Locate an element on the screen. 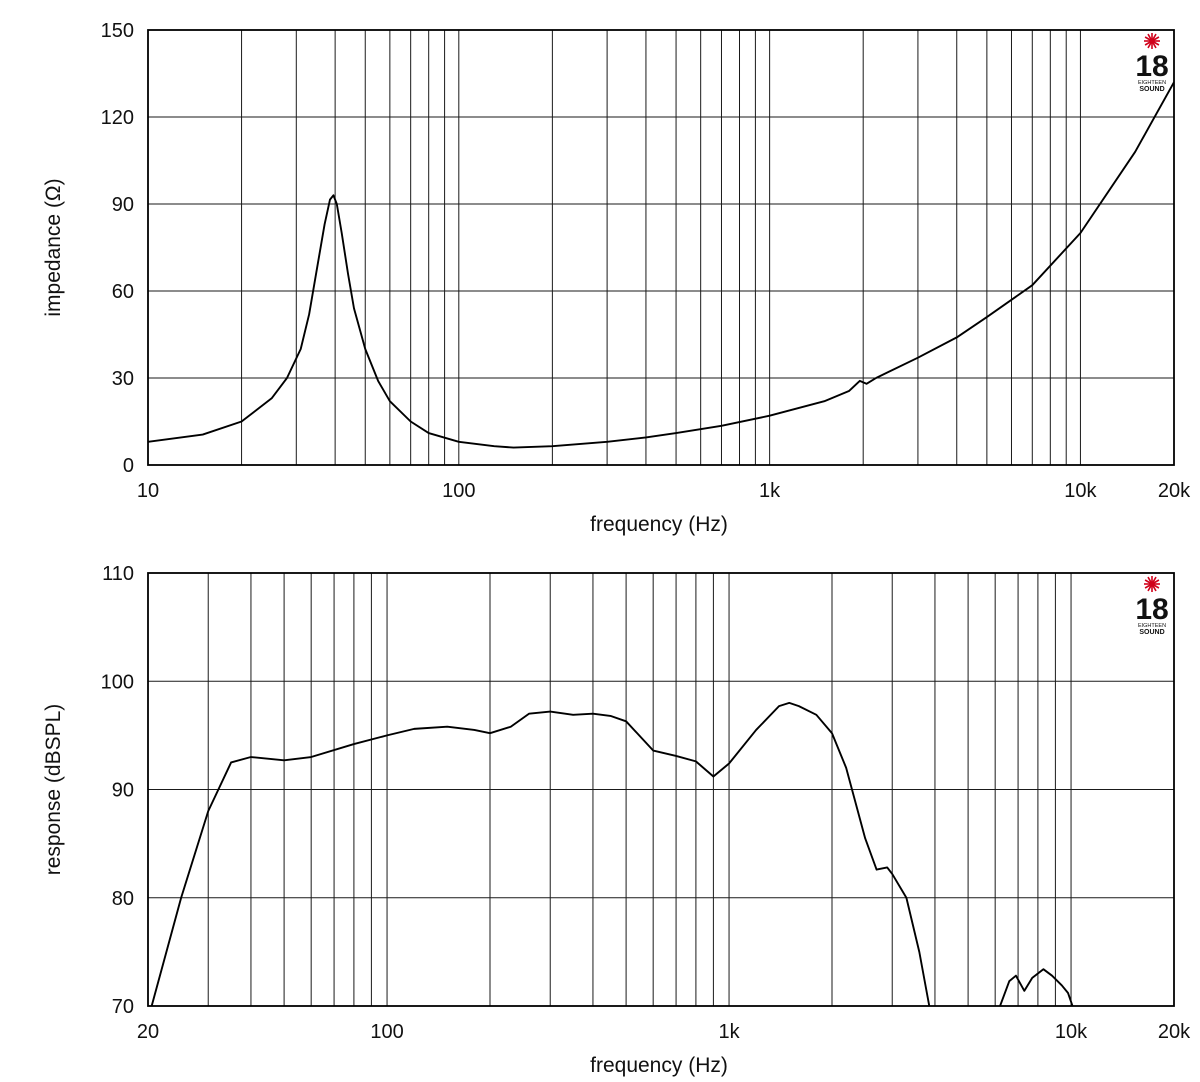  y-axis-label: impedance (Ω) is located at coordinates (53, 247).